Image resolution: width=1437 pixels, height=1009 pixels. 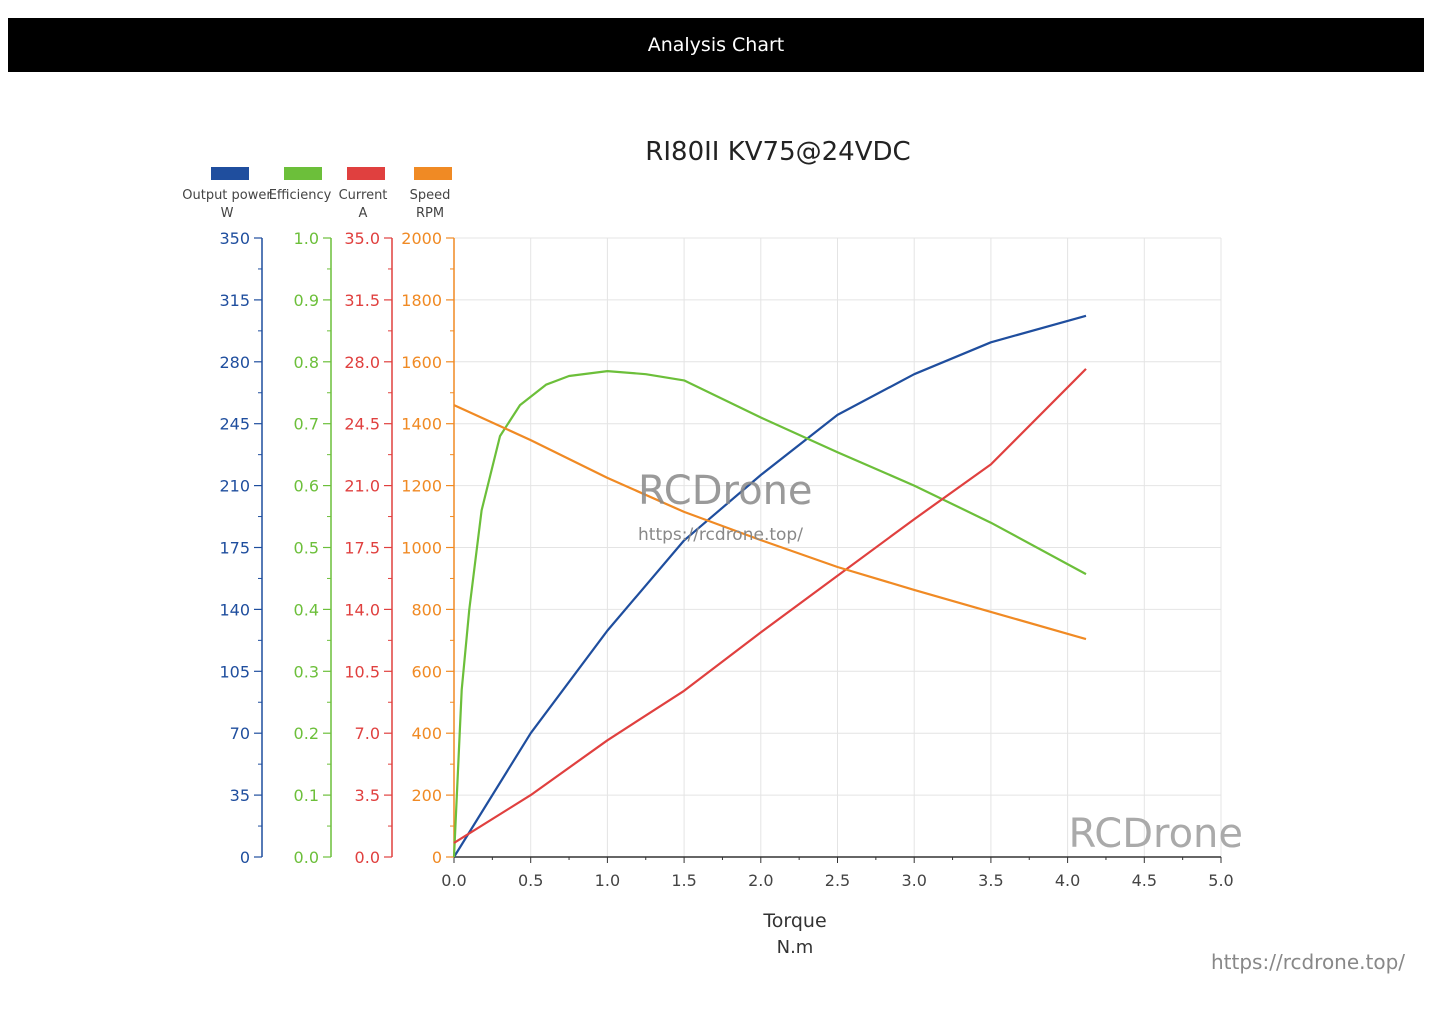 I want to click on y-tick-label-power: 0, so click(x=245, y=857).